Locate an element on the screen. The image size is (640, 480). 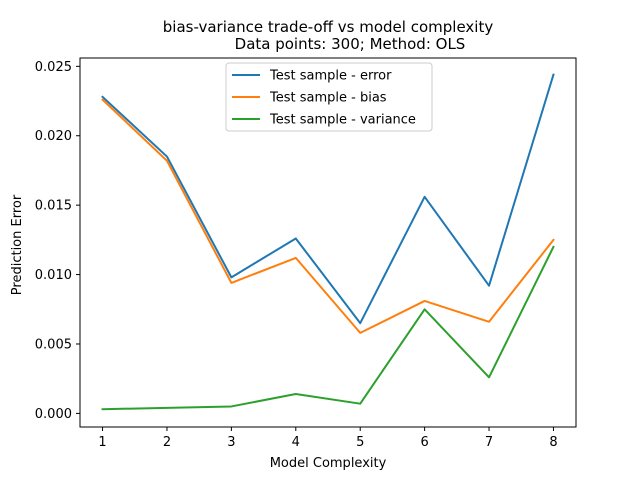
y-tick-label: 0.000 is located at coordinates (53, 414).